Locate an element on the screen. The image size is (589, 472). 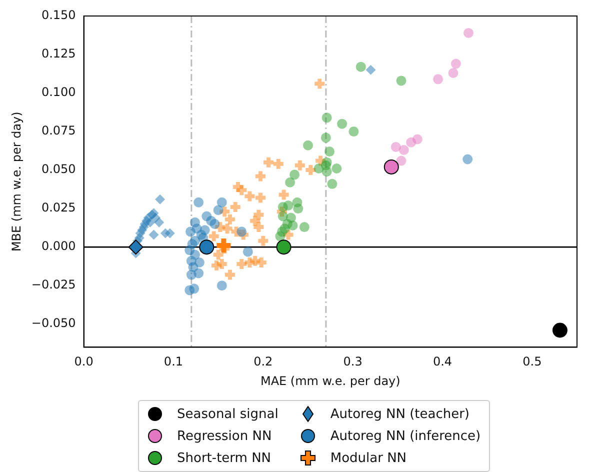
legend-label: Short-term NN is located at coordinates (224, 458).